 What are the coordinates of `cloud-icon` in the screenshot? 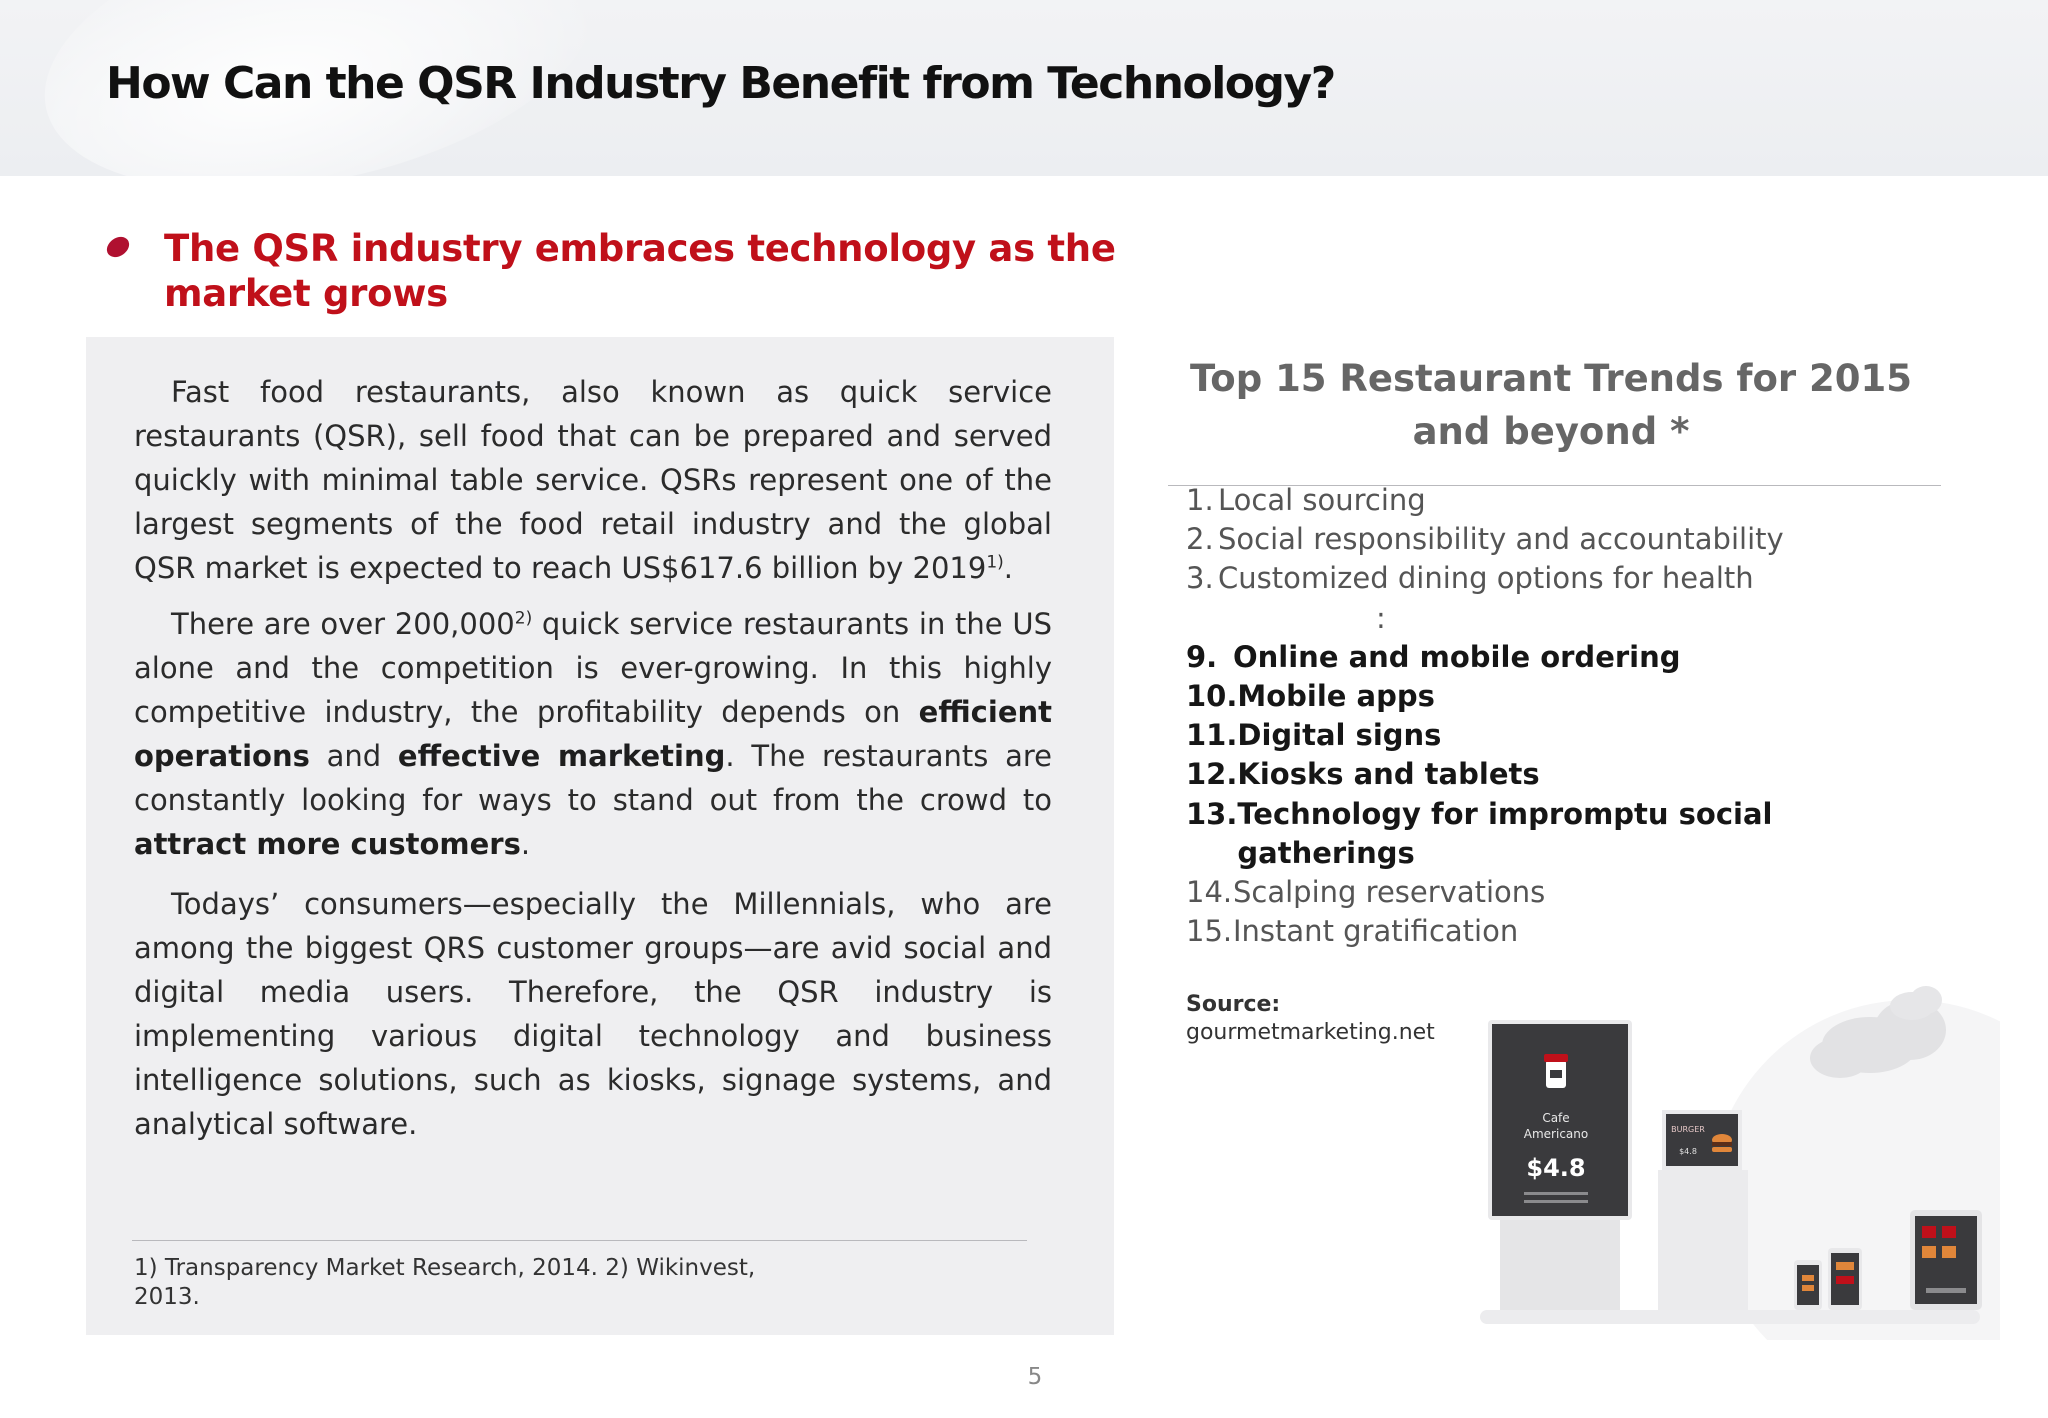 It's located at (1878, 1039).